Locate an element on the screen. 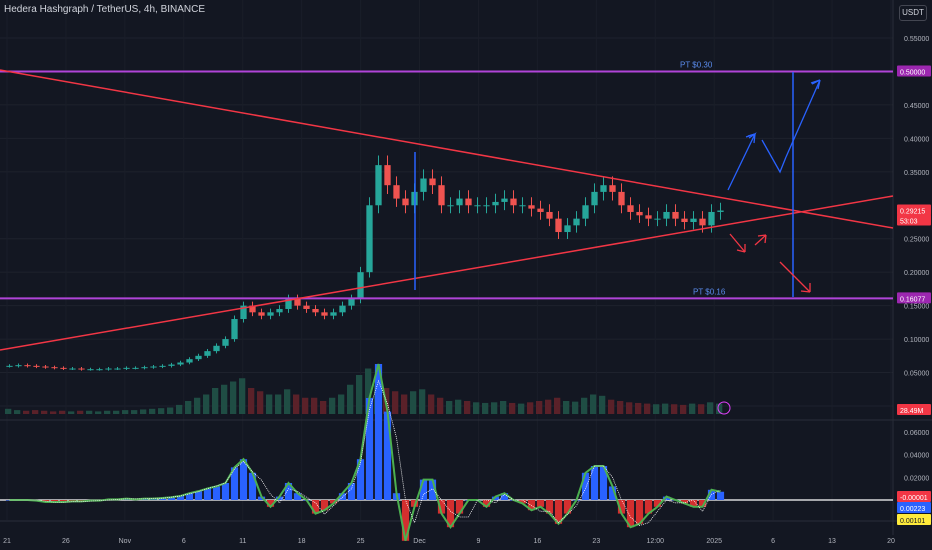  x-tick-label: 13 is located at coordinates (832, 541).